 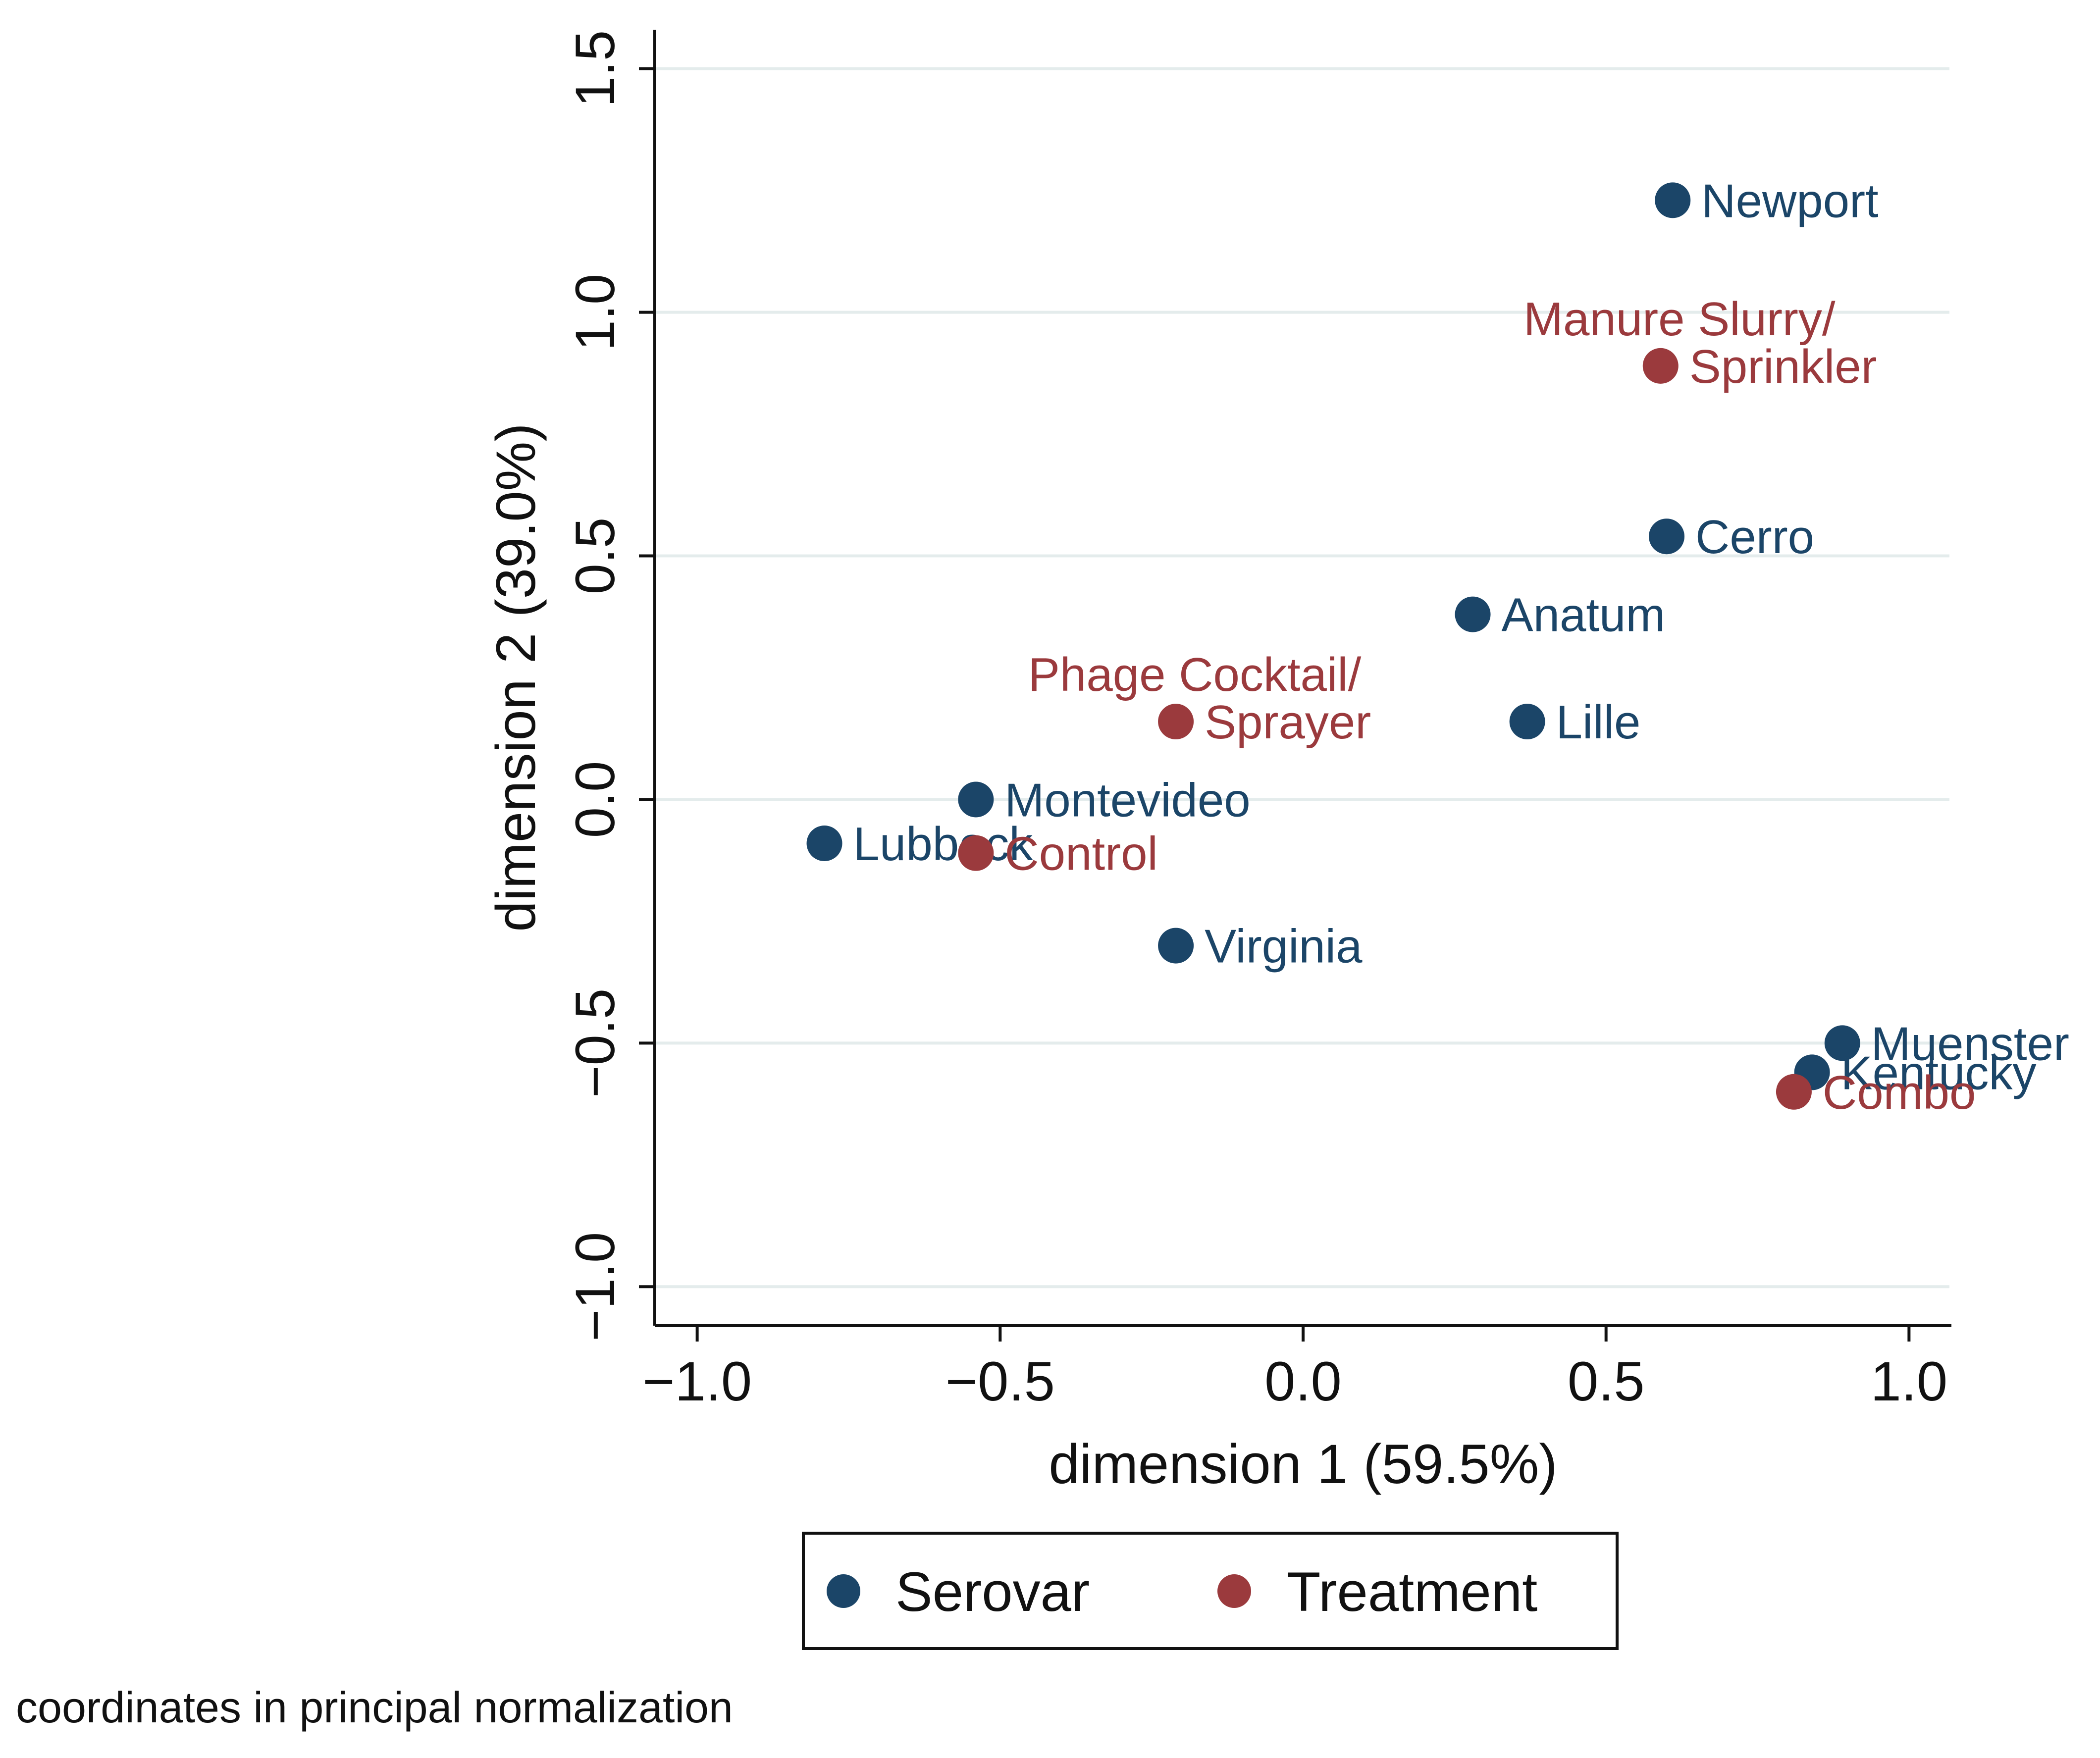 I want to click on point-virginia-marker, so click(x=1176, y=946).